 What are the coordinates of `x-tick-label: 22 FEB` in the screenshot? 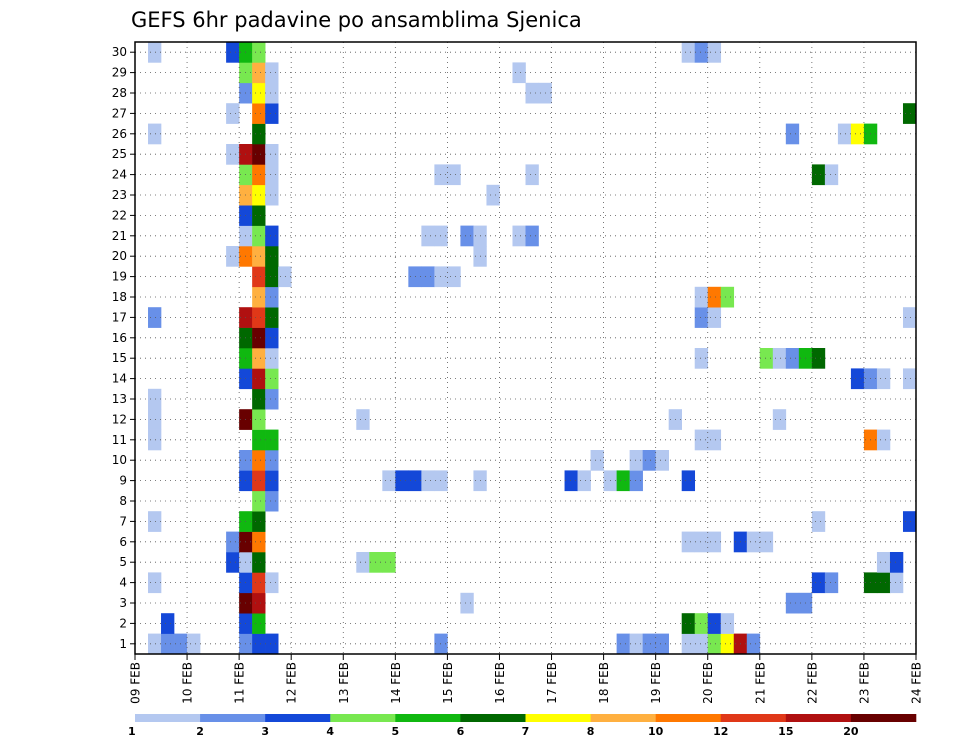 It's located at (812, 683).